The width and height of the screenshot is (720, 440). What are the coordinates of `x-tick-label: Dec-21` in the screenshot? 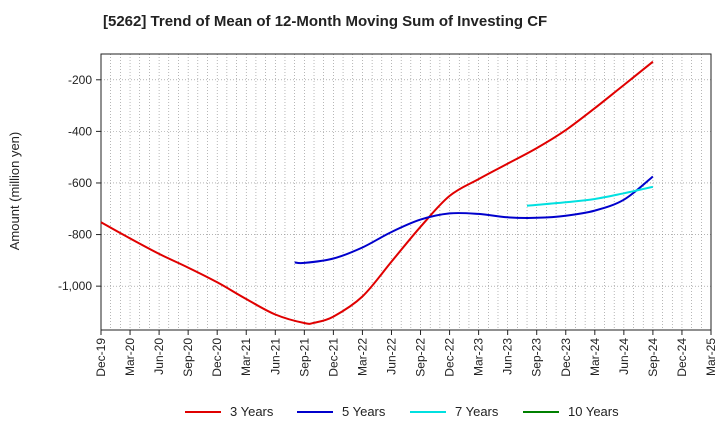 It's located at (333, 357).